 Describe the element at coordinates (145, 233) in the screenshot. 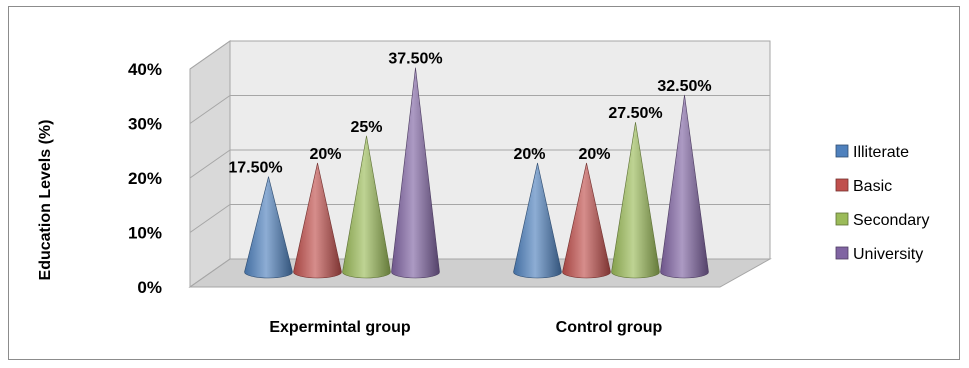

I see `y-tick-label: 10%` at that location.